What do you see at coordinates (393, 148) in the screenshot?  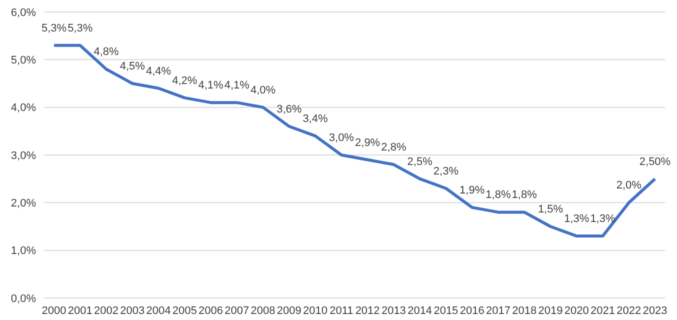 I see `data-label: 2,8%` at bounding box center [393, 148].